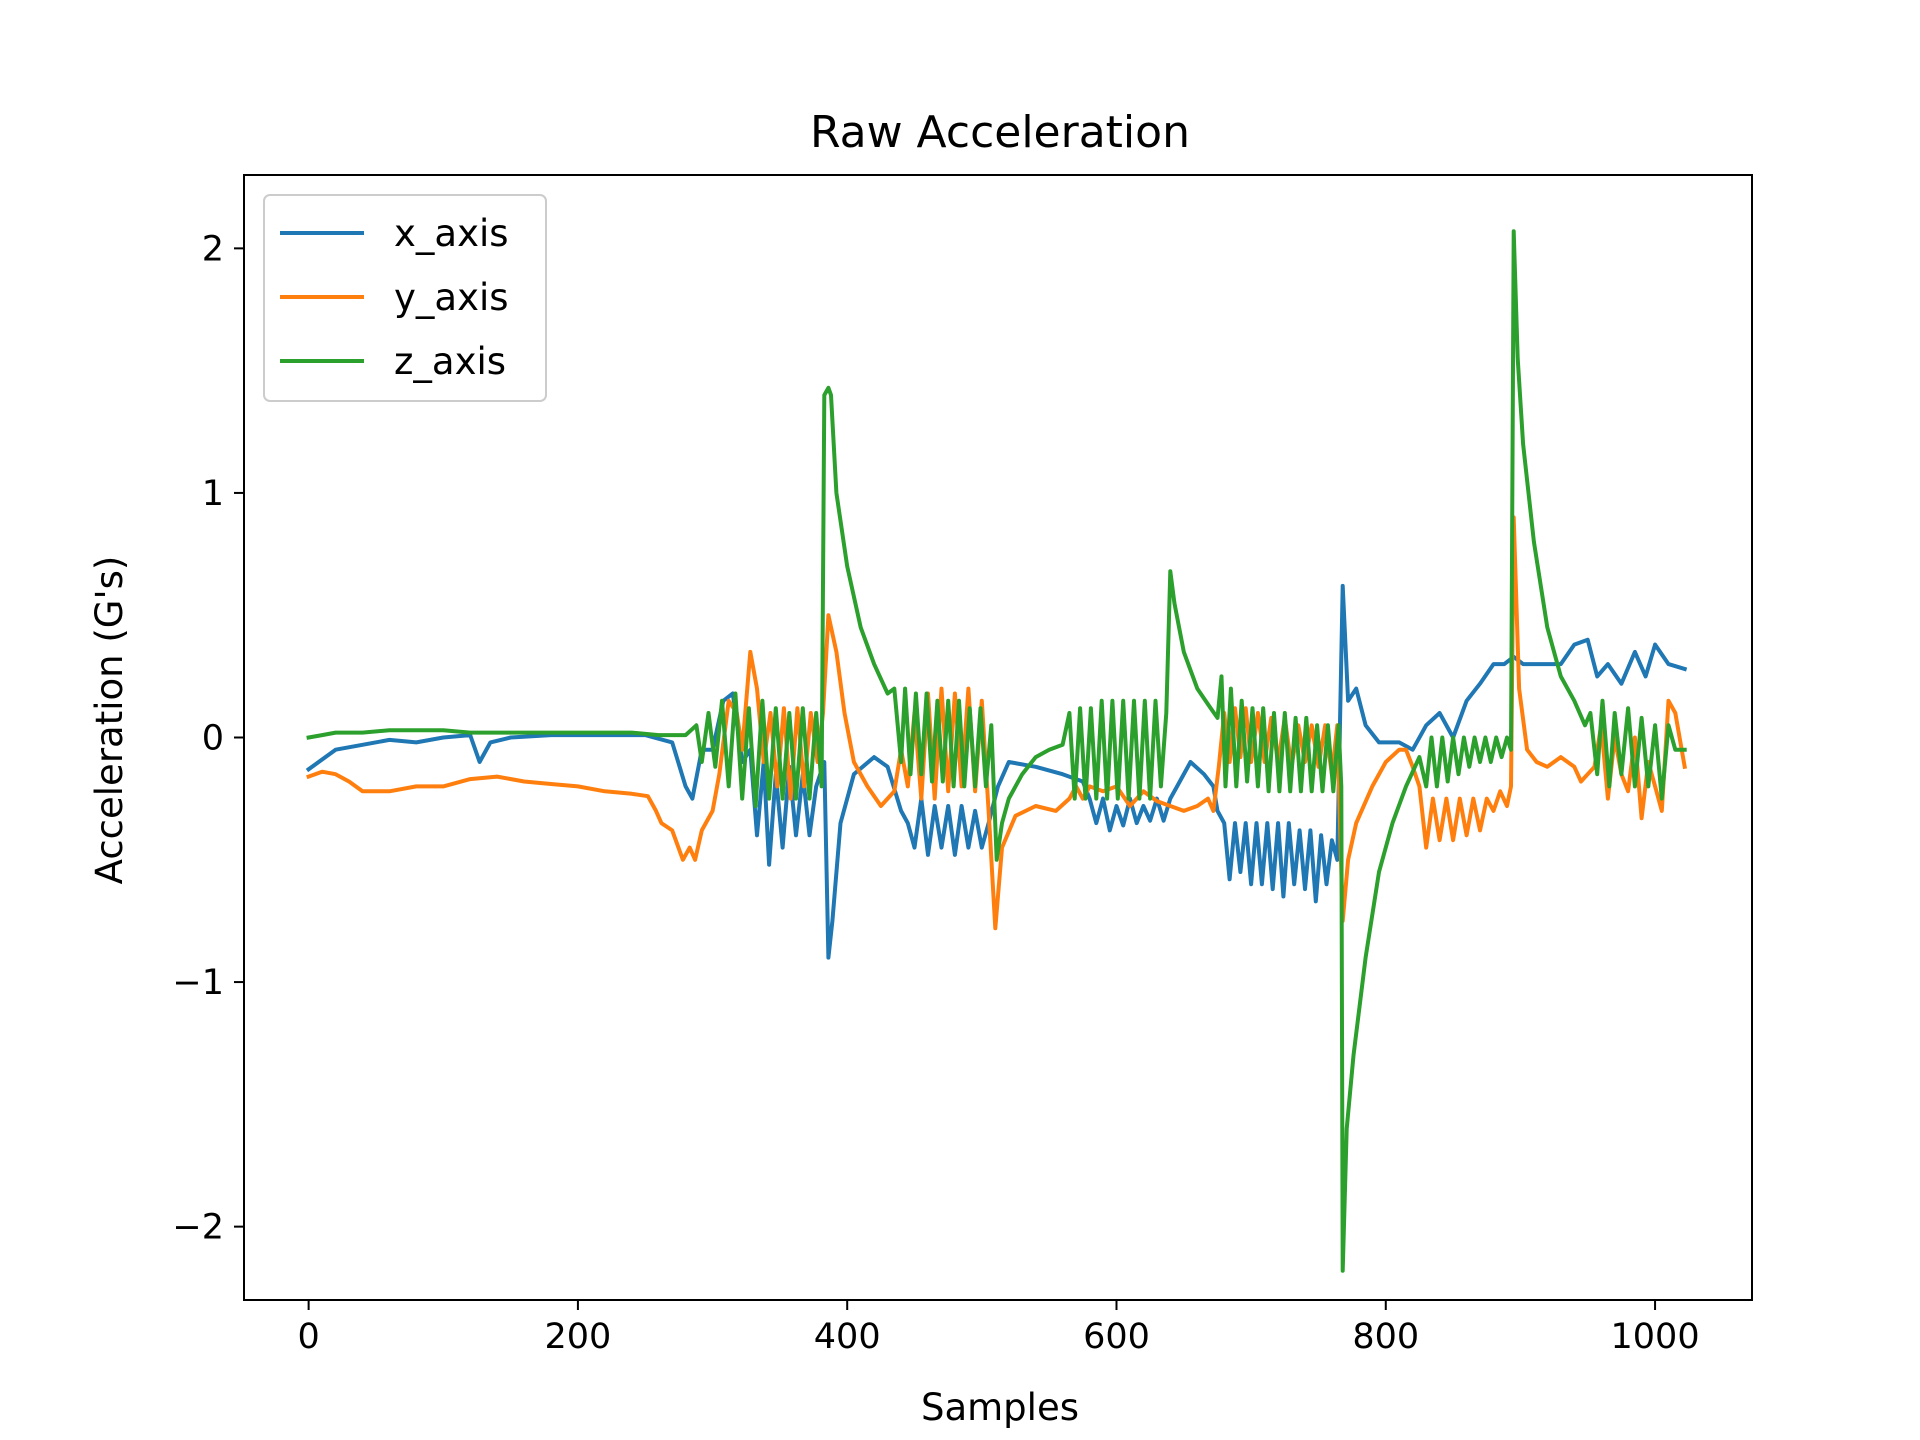 This screenshot has width=1920, height=1440. I want to click on y-tick-label: 0, so click(213, 739).